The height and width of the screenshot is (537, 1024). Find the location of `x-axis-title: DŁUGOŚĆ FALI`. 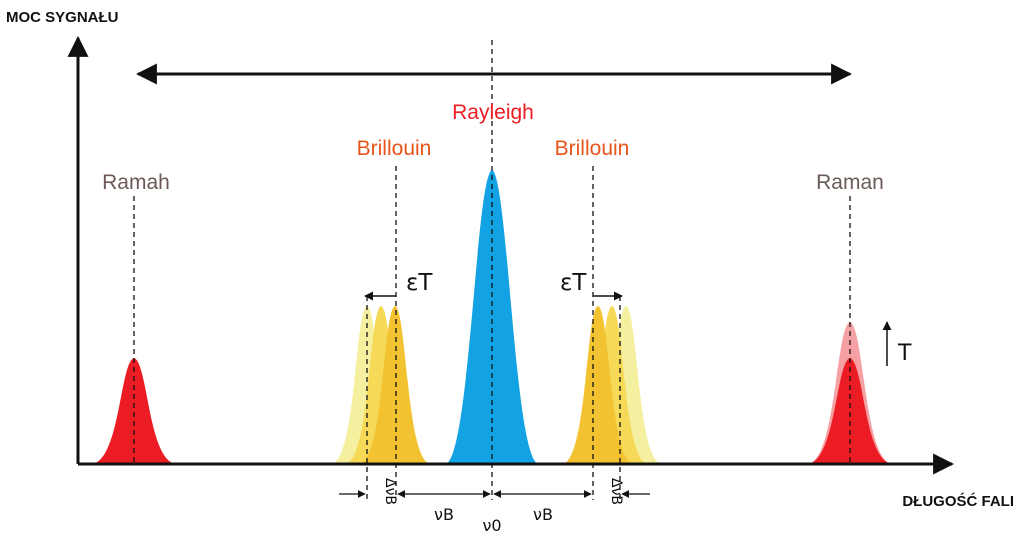

x-axis-title: DŁUGOŚĆ FALI is located at coordinates (958, 501).